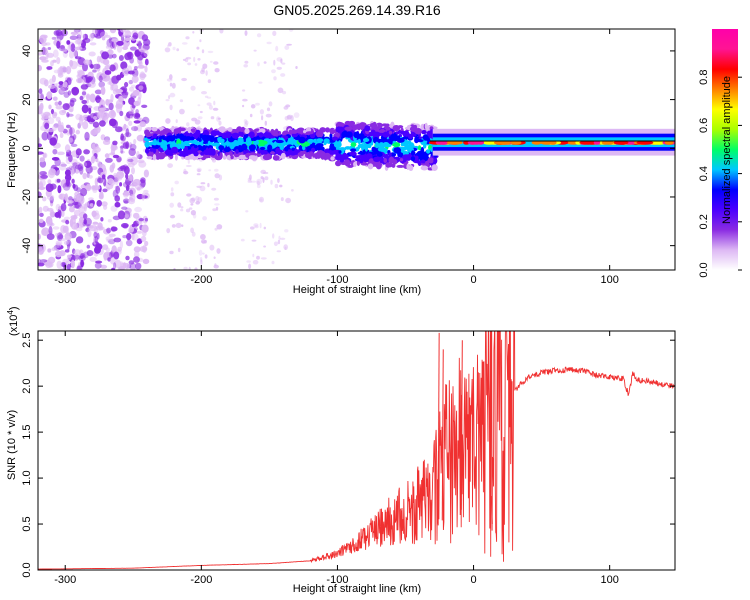 The image size is (750, 600). What do you see at coordinates (609, 280) in the screenshot?
I see `x-tick-label: 100` at bounding box center [609, 280].